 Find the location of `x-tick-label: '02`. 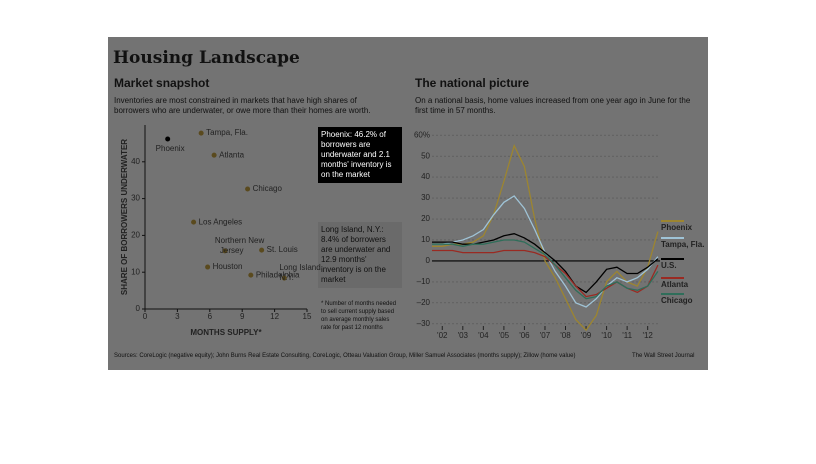

x-tick-label: '02 is located at coordinates (442, 335).